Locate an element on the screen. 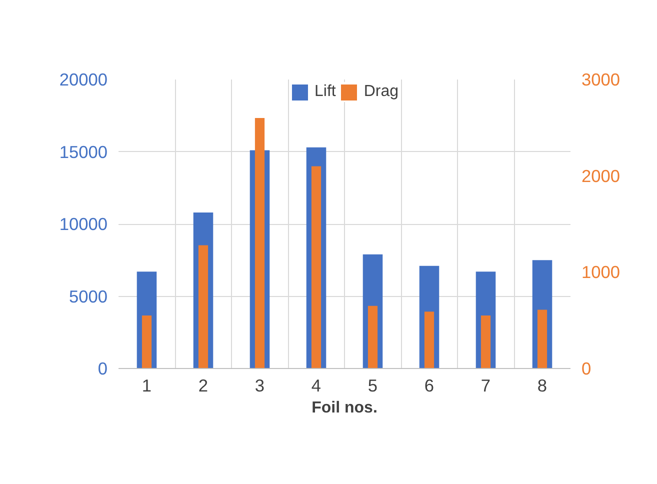 The height and width of the screenshot is (484, 657). x-tick-label: 8 is located at coordinates (542, 386).